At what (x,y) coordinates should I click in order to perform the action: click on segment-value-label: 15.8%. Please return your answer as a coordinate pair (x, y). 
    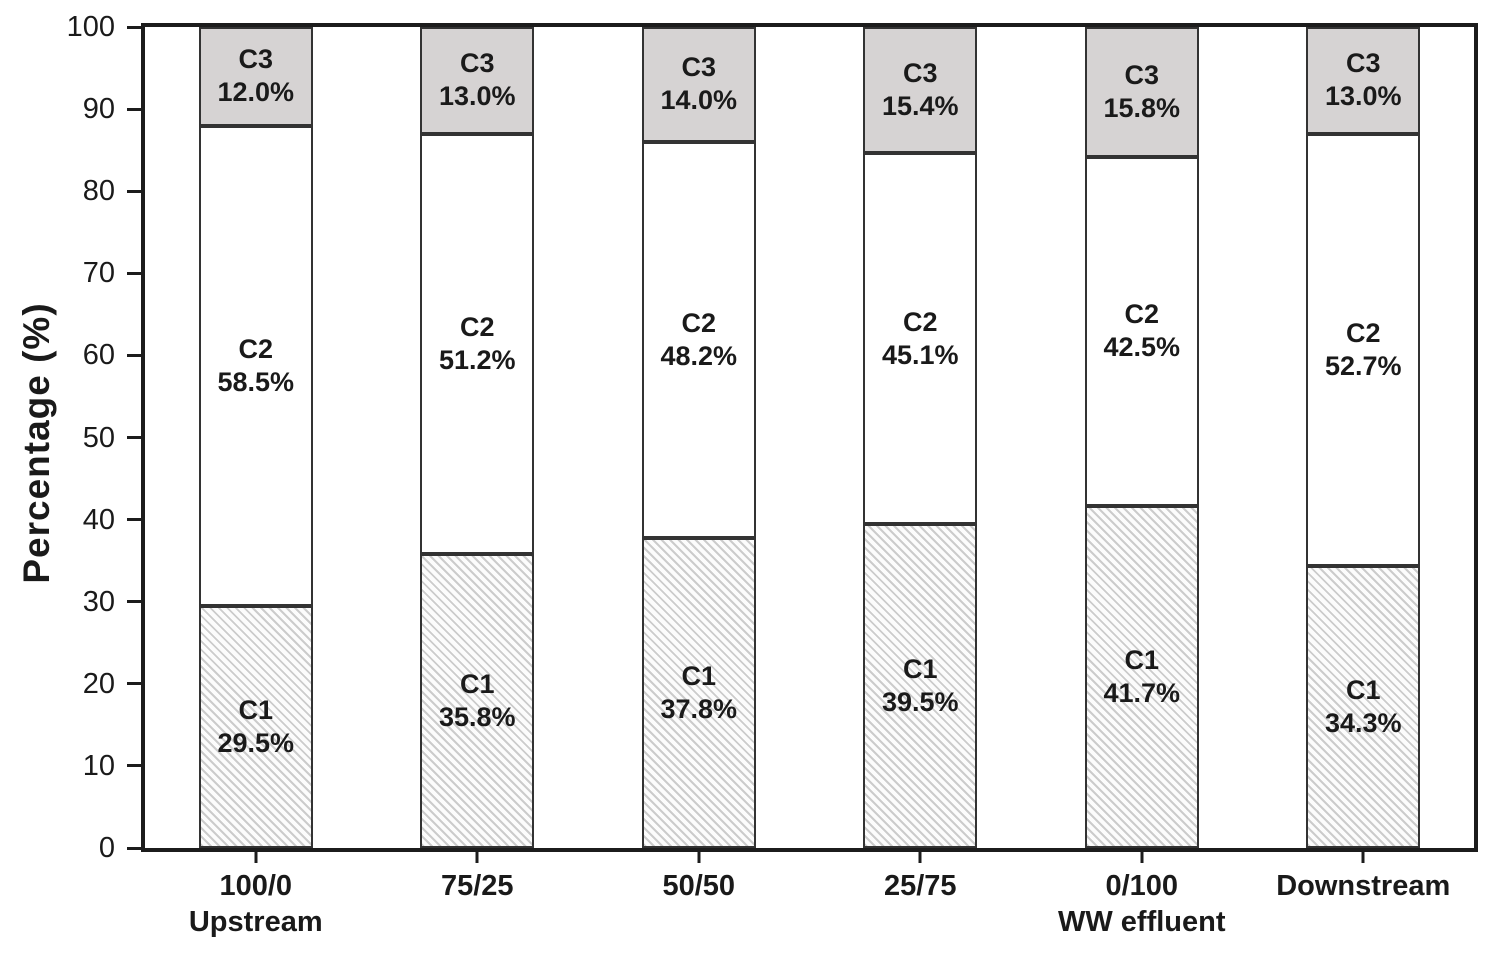
    Looking at the image, I should click on (1142, 107).